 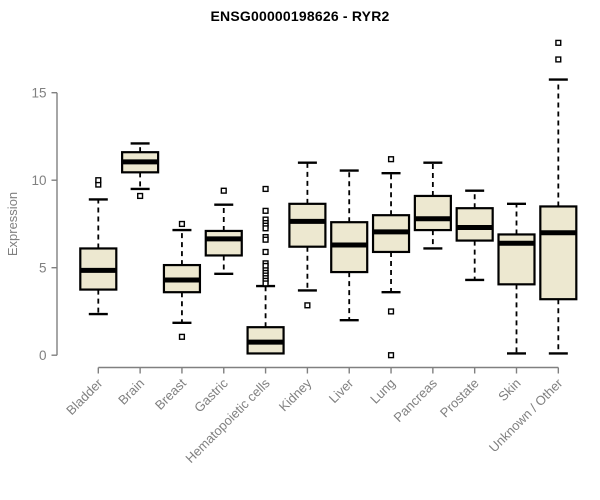 What do you see at coordinates (509, 390) in the screenshot?
I see `x-tick-label-skin: Skin` at bounding box center [509, 390].